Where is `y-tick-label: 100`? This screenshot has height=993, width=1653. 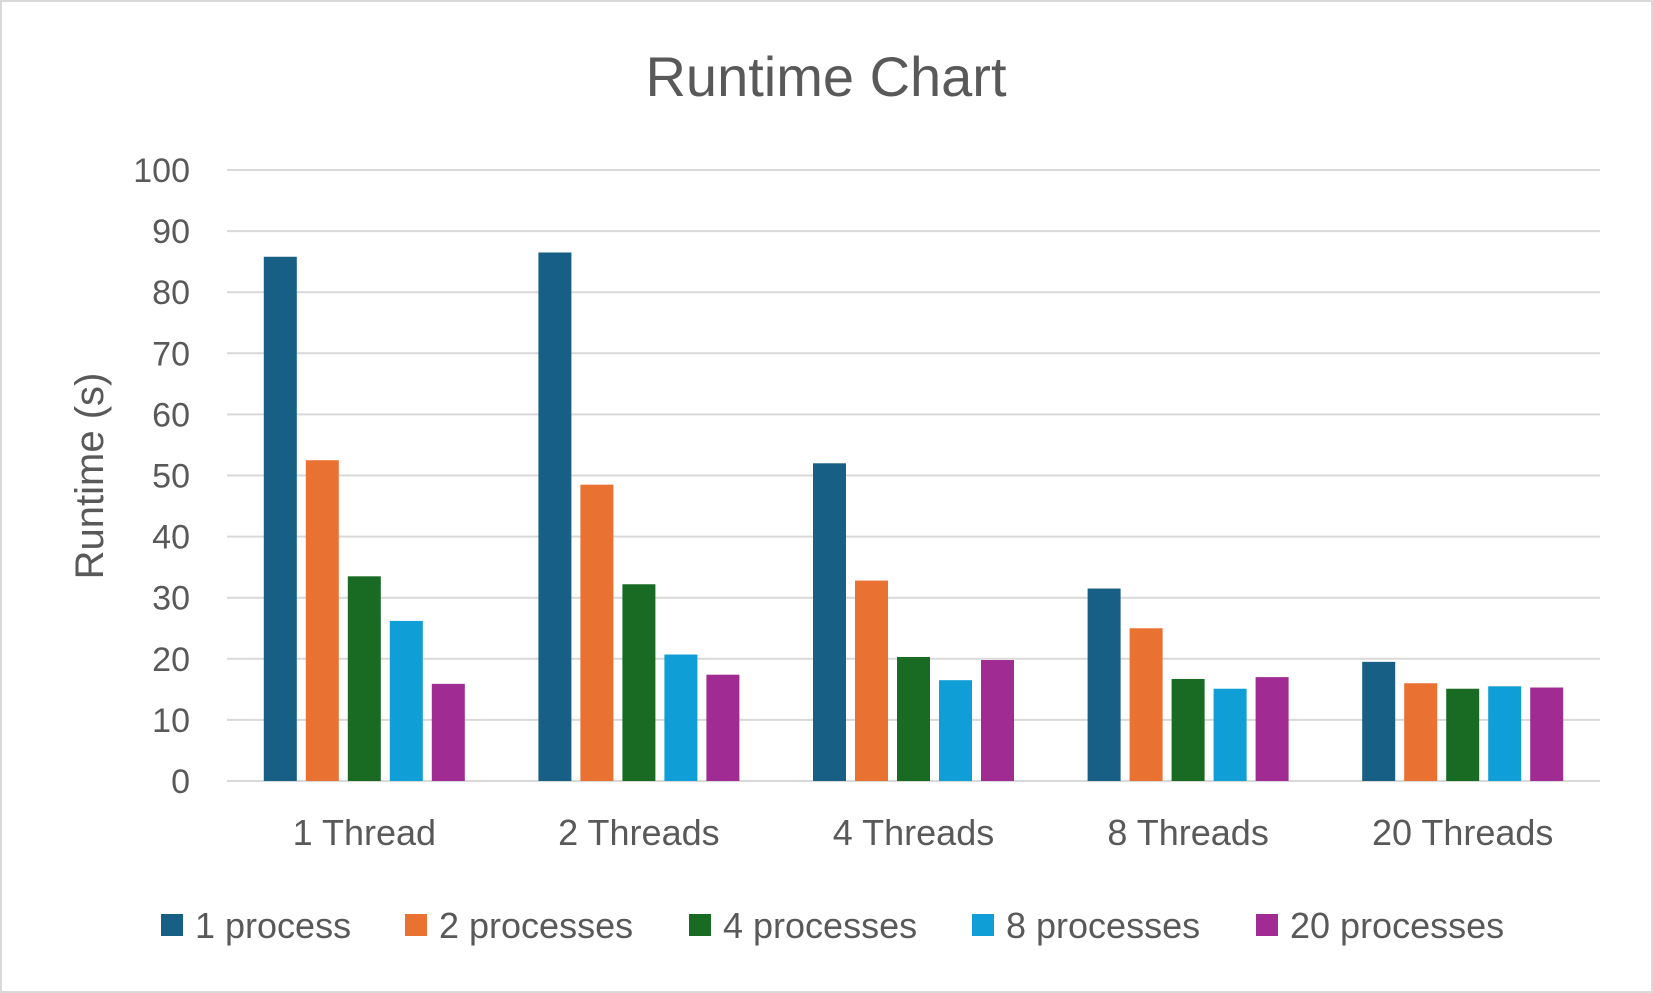
y-tick-label: 100 is located at coordinates (161, 171).